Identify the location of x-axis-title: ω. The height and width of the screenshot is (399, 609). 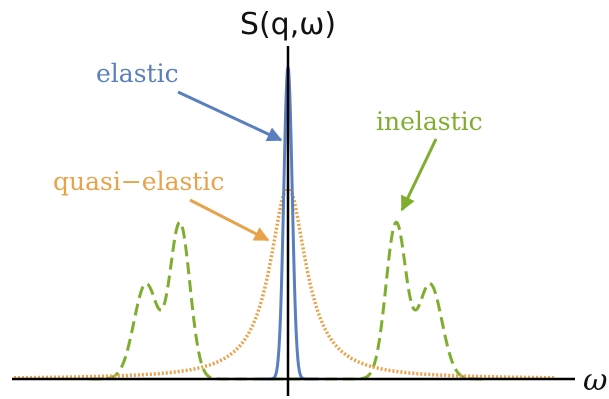
(595, 380).